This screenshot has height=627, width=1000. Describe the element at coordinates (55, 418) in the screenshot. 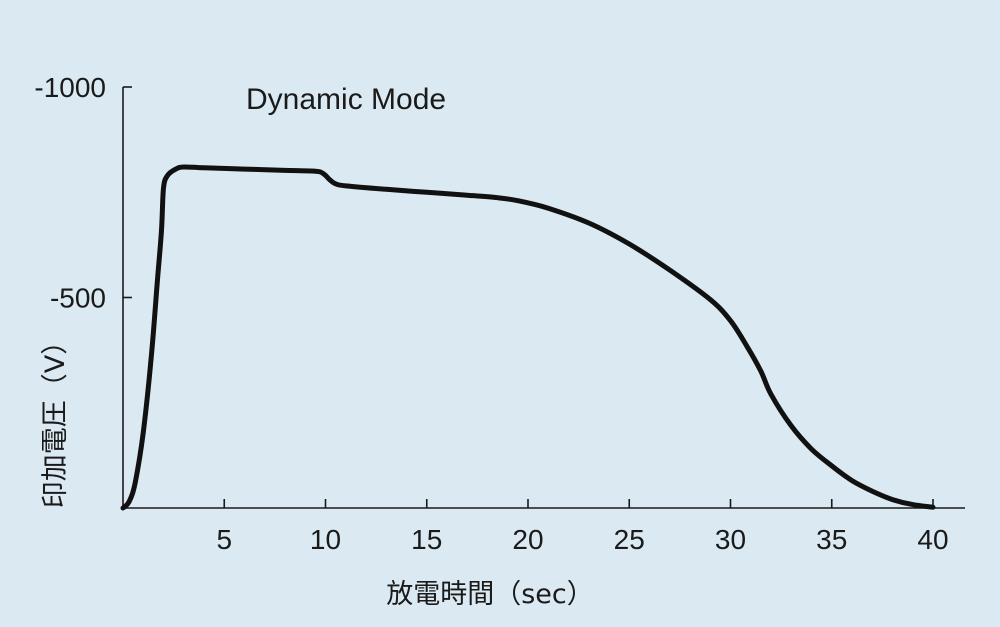

I see `y-axis-title: 印加電圧（V）` at that location.